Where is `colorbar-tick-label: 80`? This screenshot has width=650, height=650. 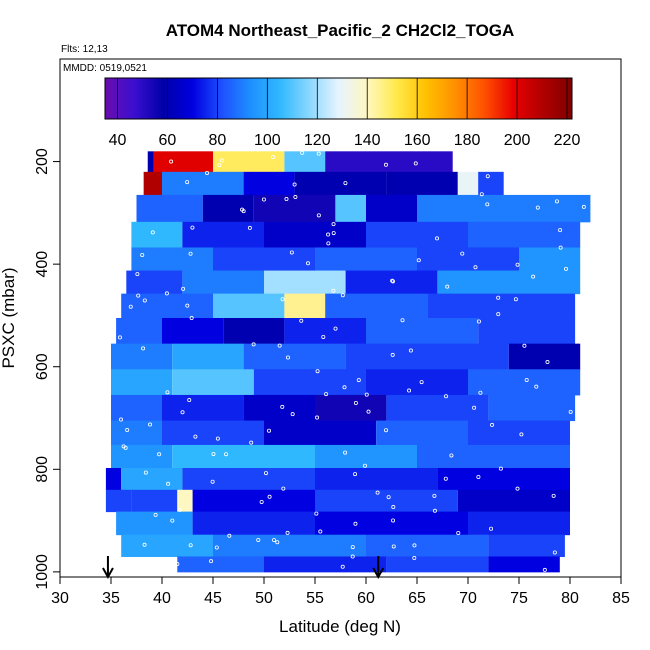 colorbar-tick-label: 80 is located at coordinates (217, 140).